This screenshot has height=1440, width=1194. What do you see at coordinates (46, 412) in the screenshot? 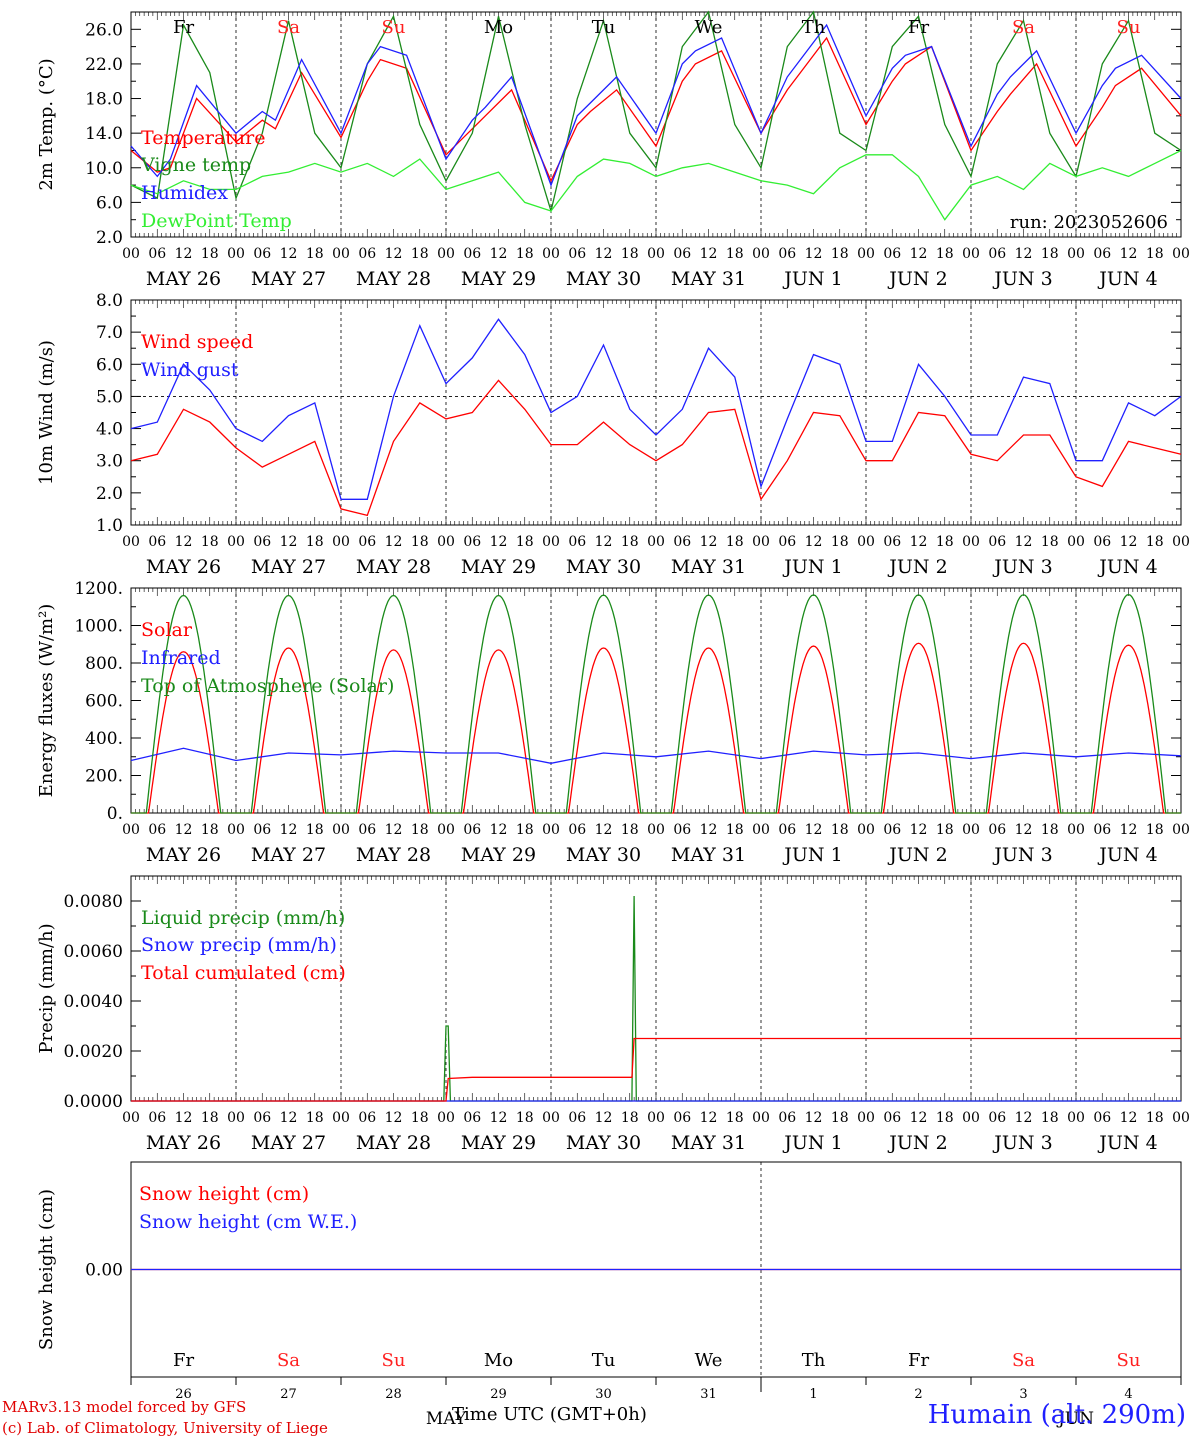
I see `y-axis-label: 10m Wind (m/s)` at bounding box center [46, 412].